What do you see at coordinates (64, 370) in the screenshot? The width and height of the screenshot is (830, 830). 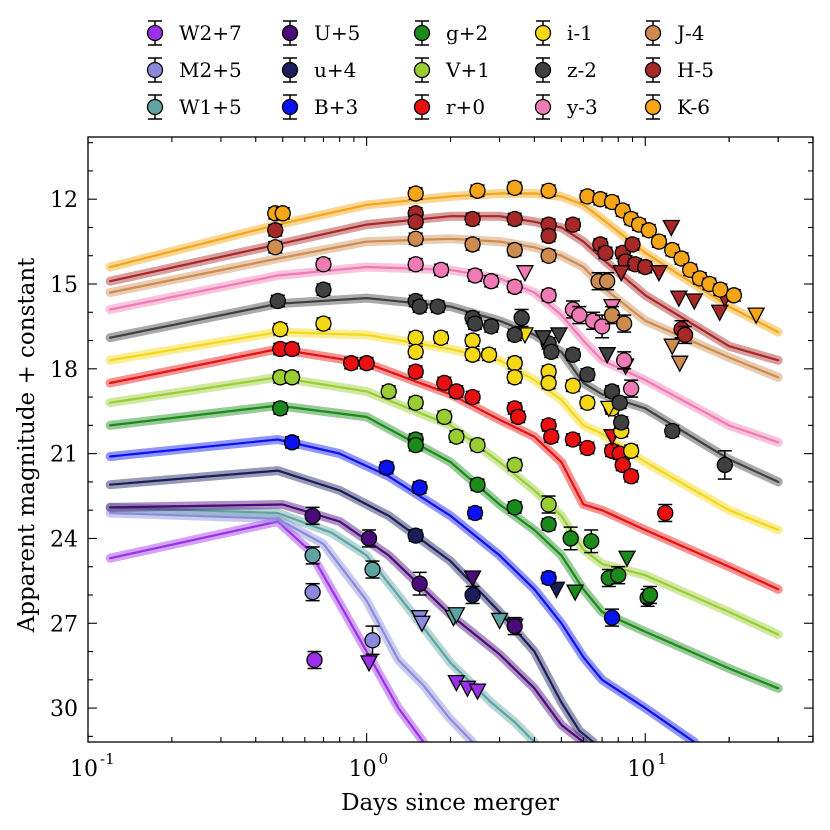 I see `y-tick-label: 18` at bounding box center [64, 370].